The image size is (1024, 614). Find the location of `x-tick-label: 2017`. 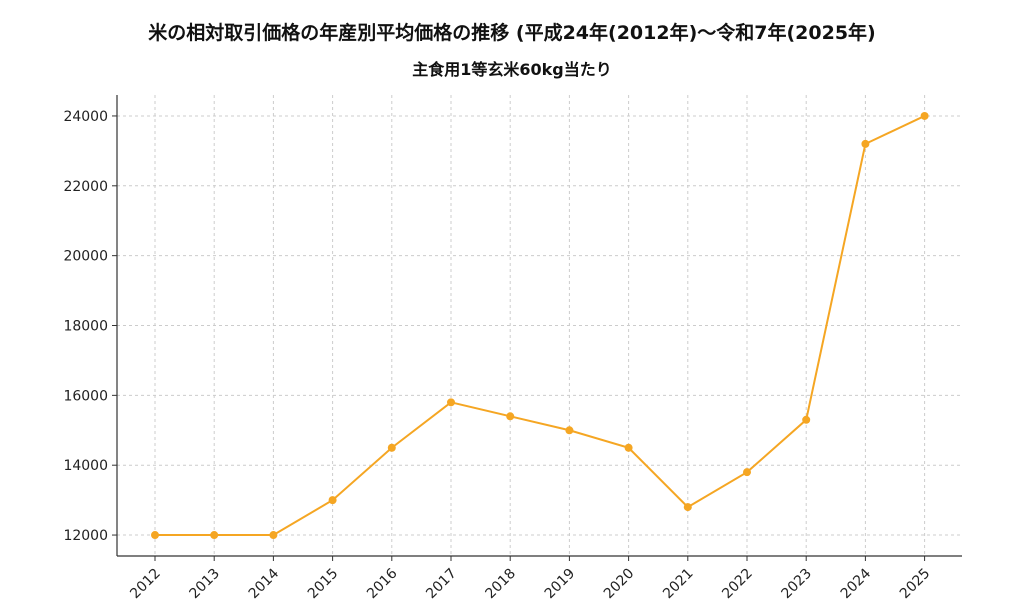

x-tick-label: 2017 is located at coordinates (441, 584).